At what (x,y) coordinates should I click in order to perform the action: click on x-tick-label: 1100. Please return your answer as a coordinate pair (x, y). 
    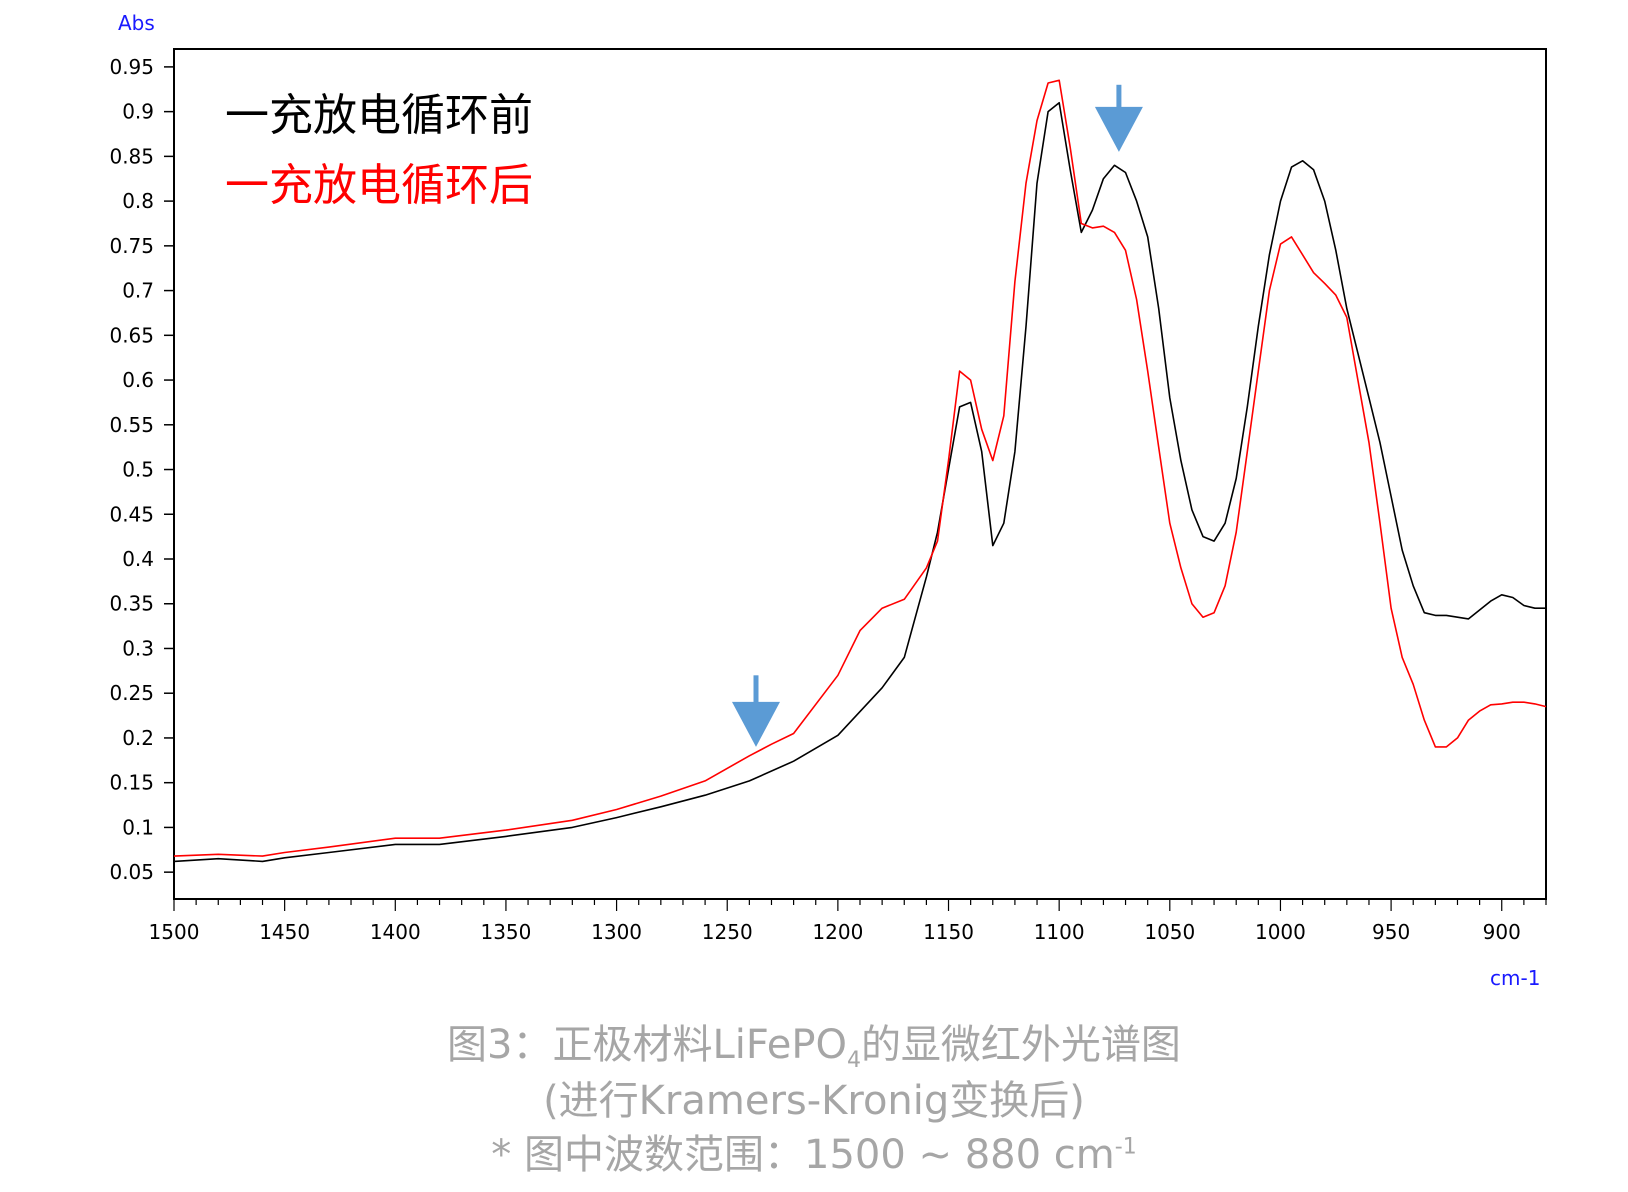
    Looking at the image, I should click on (1059, 932).